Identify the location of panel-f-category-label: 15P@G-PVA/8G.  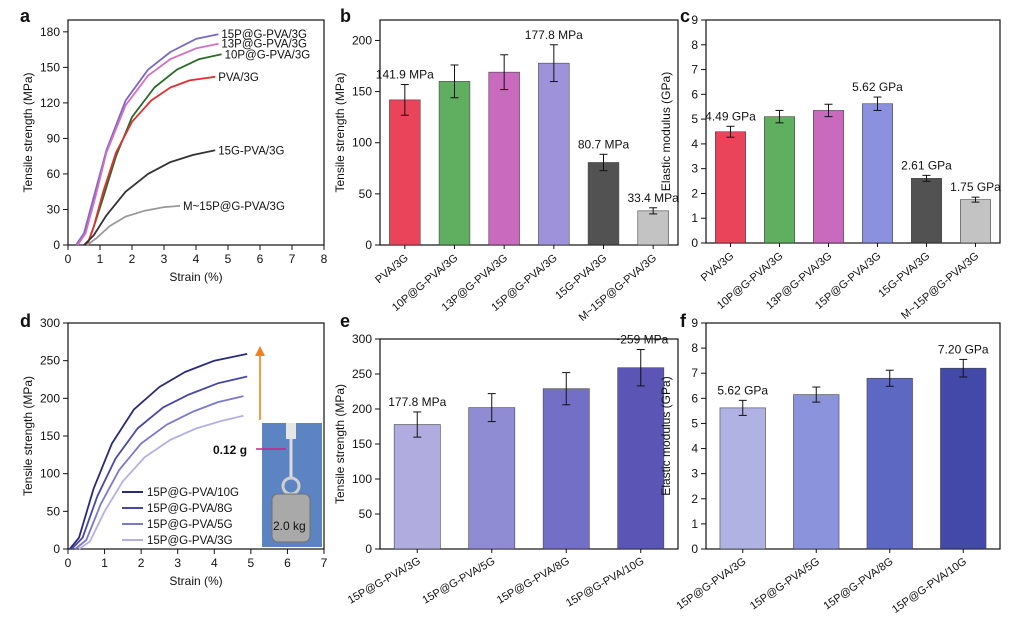
(859, 584).